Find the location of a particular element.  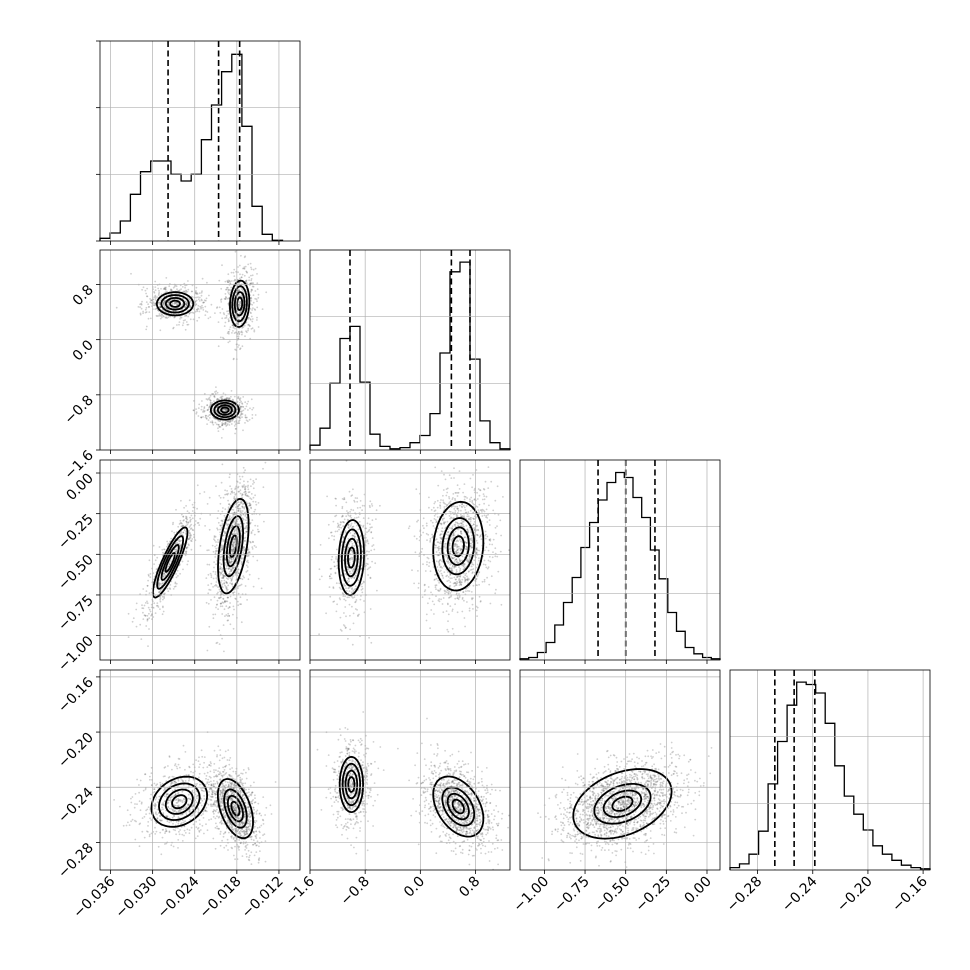

scatter-points is located at coordinates (191, 344).